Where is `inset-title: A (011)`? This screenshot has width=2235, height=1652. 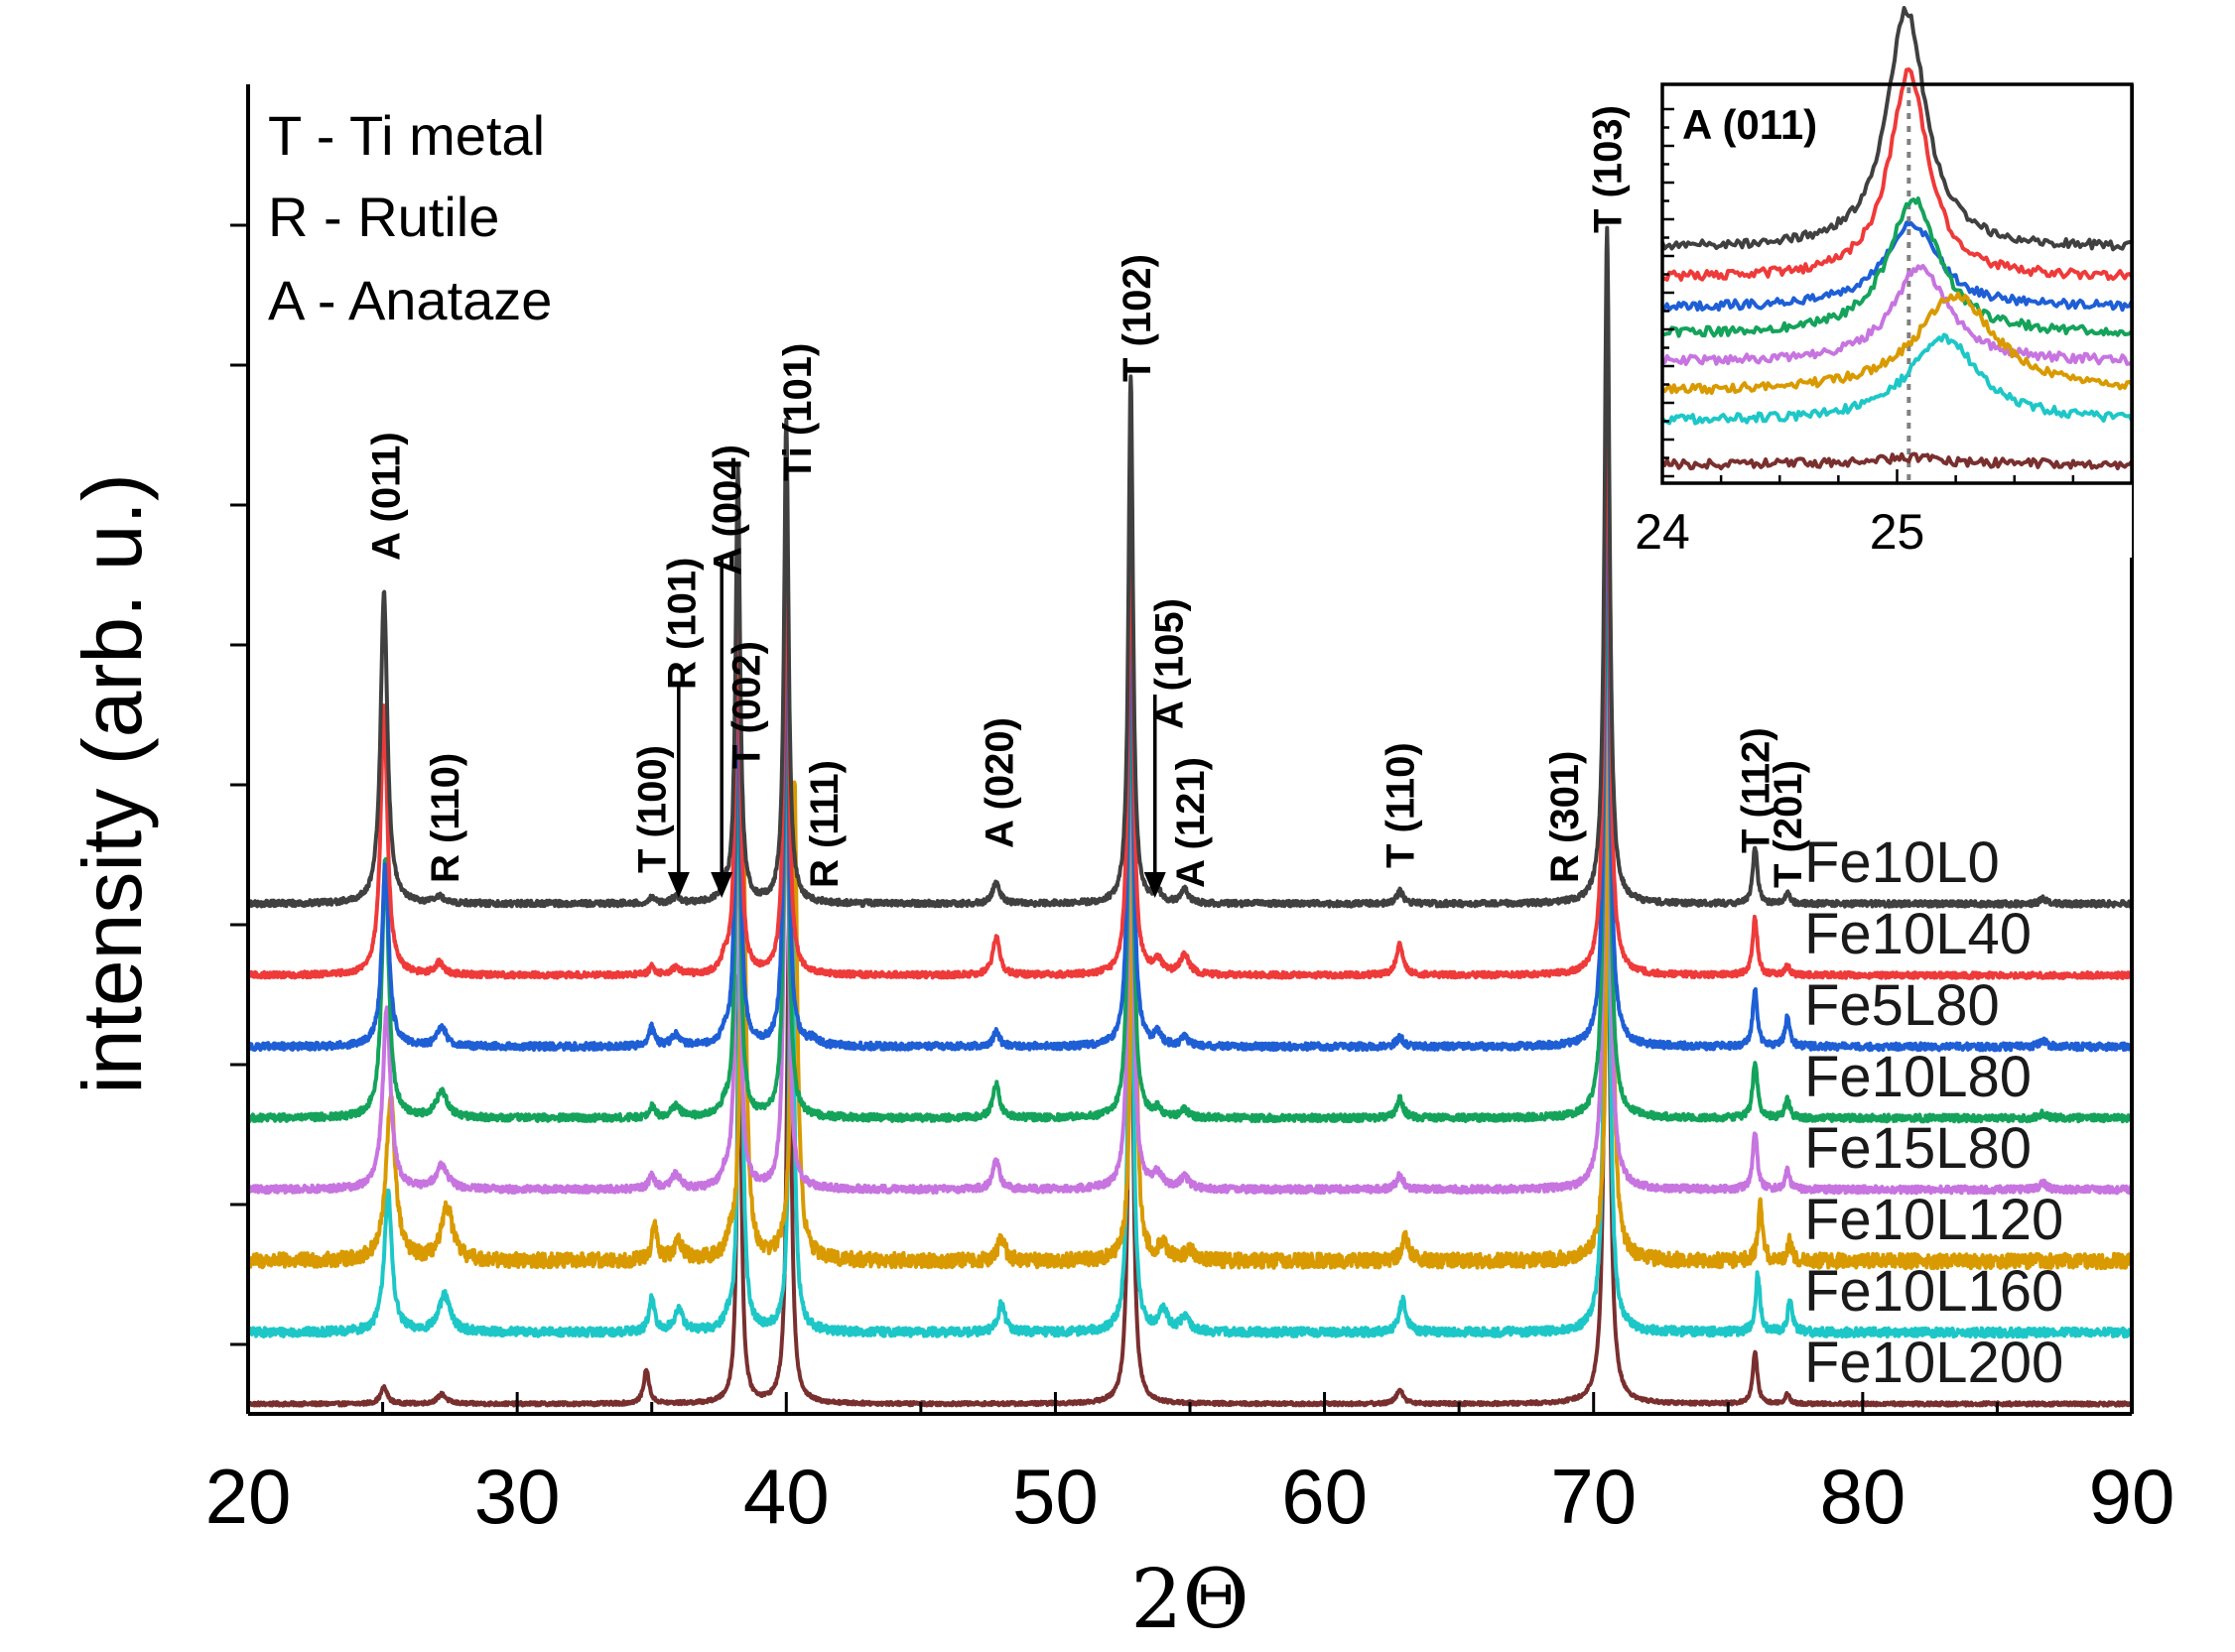 inset-title: A (011) is located at coordinates (1749, 124).